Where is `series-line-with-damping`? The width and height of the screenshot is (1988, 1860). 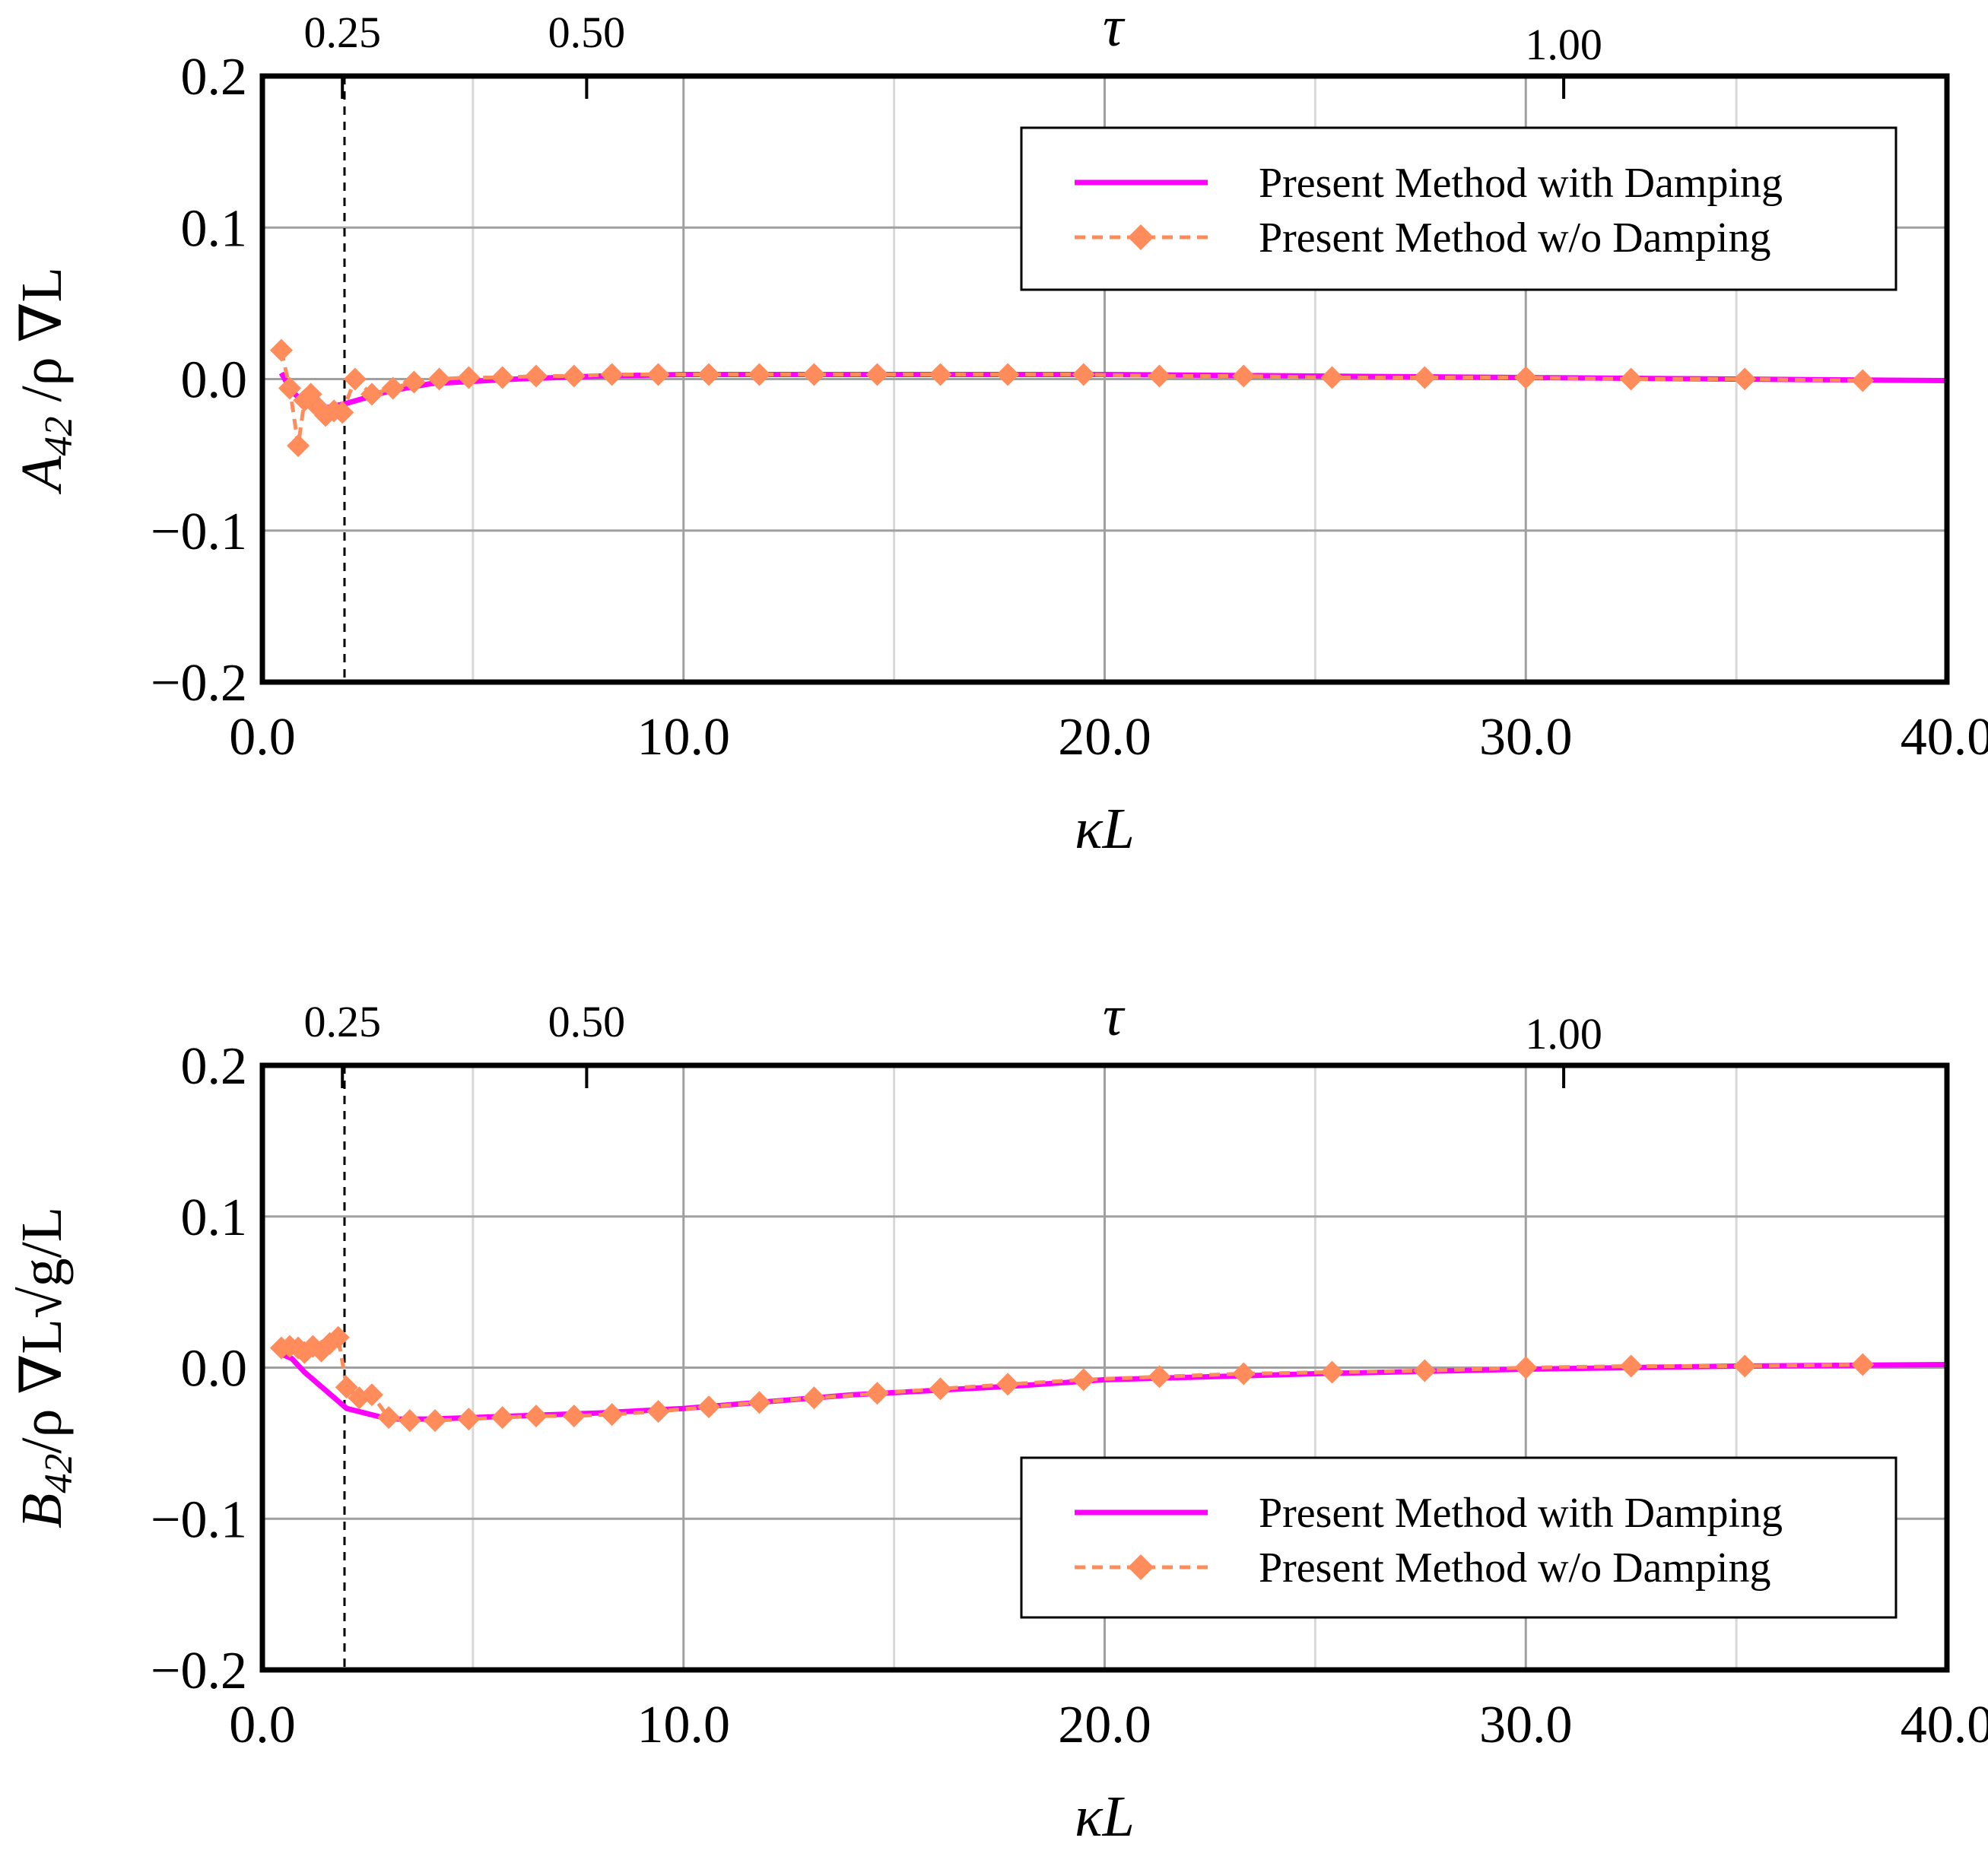 series-line-with-damping is located at coordinates (1114, 1386).